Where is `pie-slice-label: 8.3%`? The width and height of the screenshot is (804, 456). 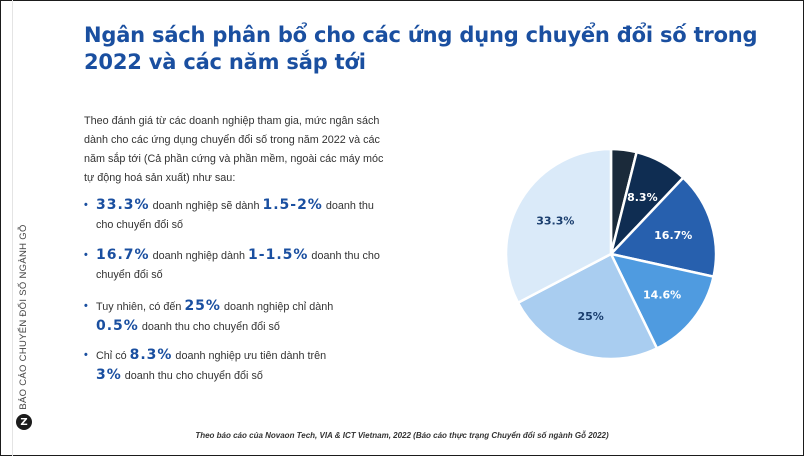 pie-slice-label: 8.3% is located at coordinates (642, 197).